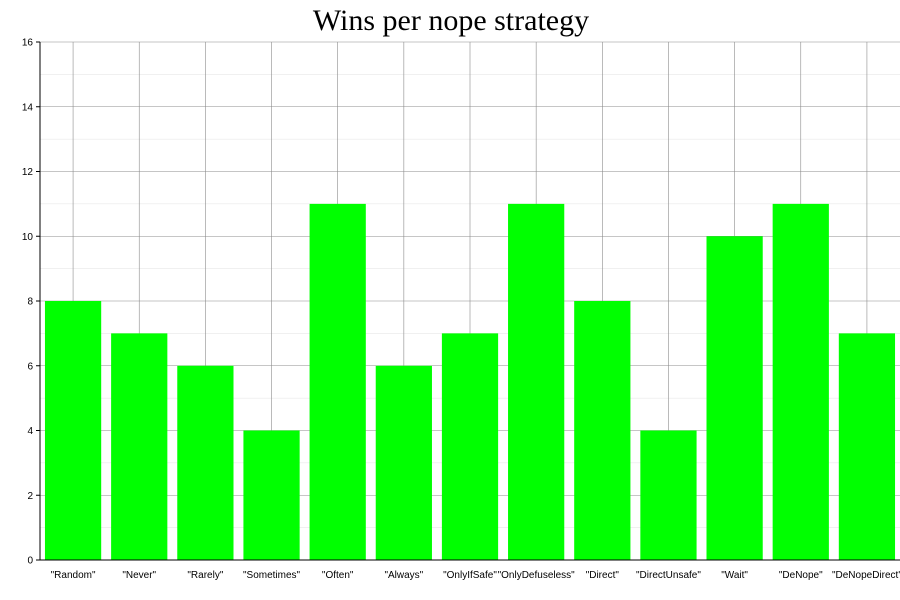  What do you see at coordinates (30, 366) in the screenshot?
I see `y-tick-label: 6` at bounding box center [30, 366].